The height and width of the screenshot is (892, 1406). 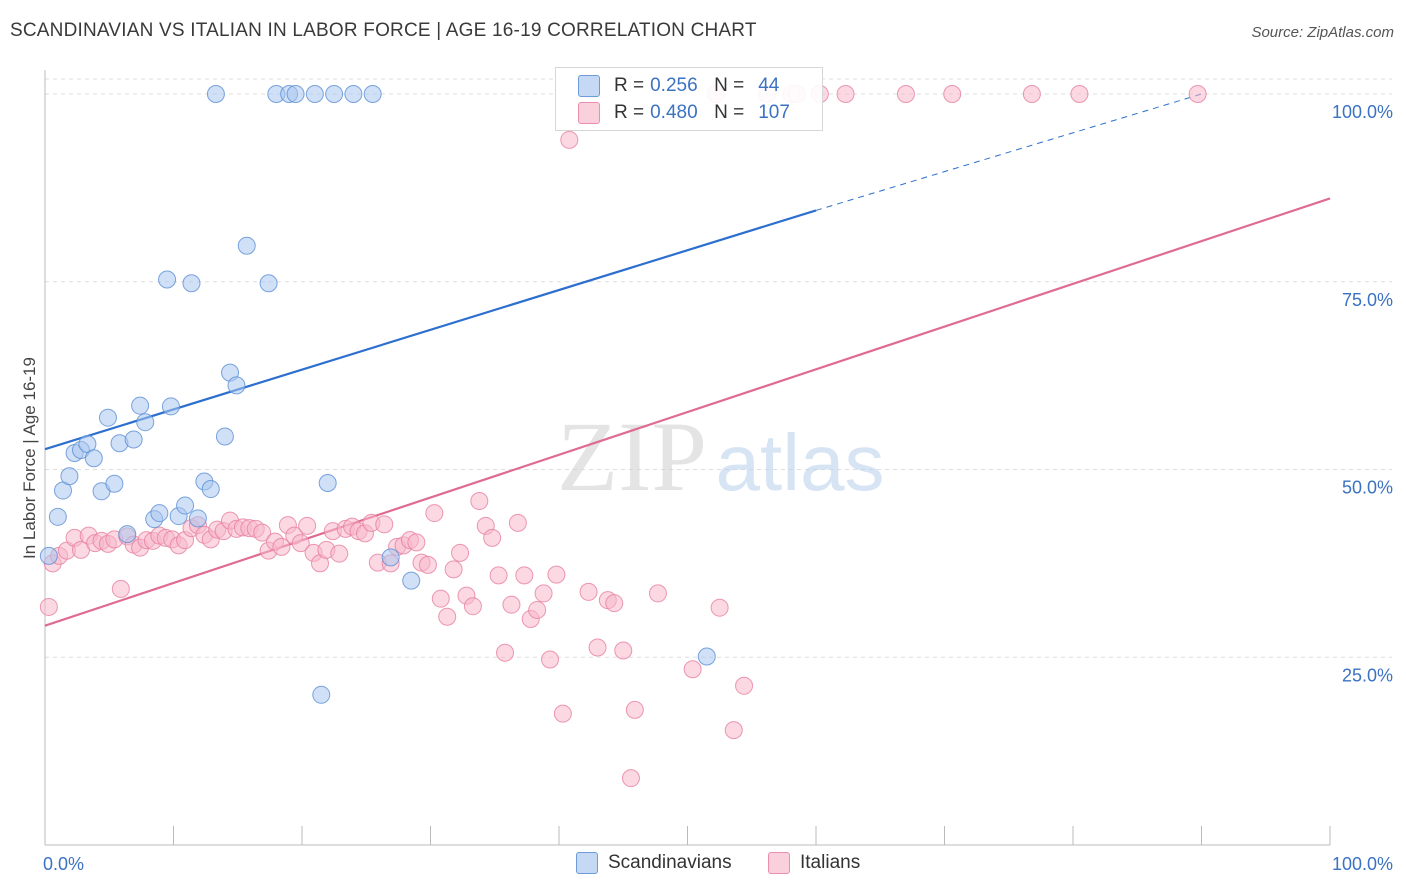 I want to click on y-tick-label-25: 25.0%, so click(x=1367, y=675).